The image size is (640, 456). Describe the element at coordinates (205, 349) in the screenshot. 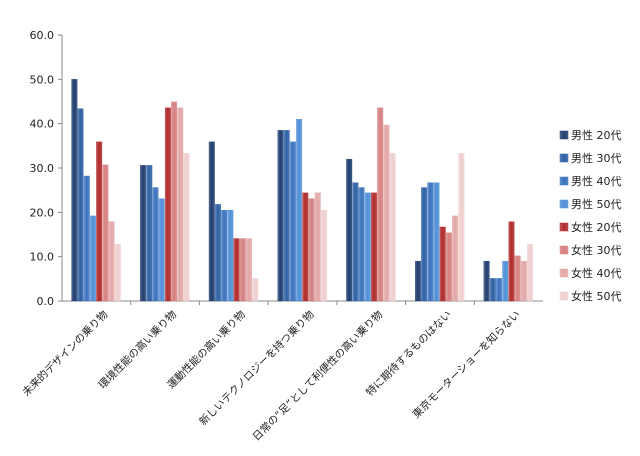

I see `category-label: 運動性能の高い乗り物` at that location.